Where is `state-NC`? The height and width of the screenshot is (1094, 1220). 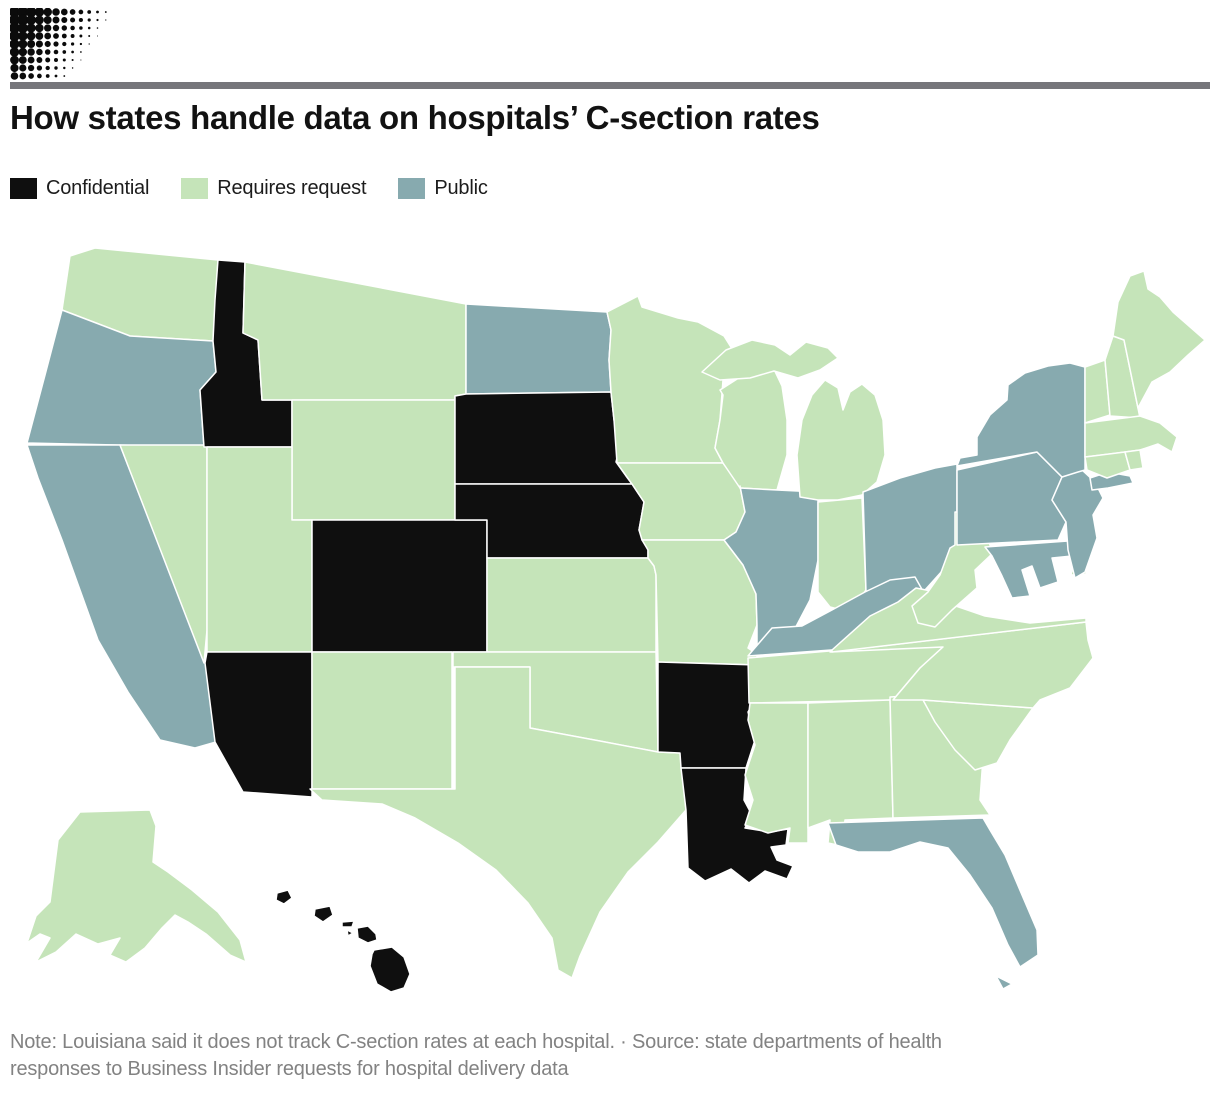
state-NC is located at coordinates (961, 665).